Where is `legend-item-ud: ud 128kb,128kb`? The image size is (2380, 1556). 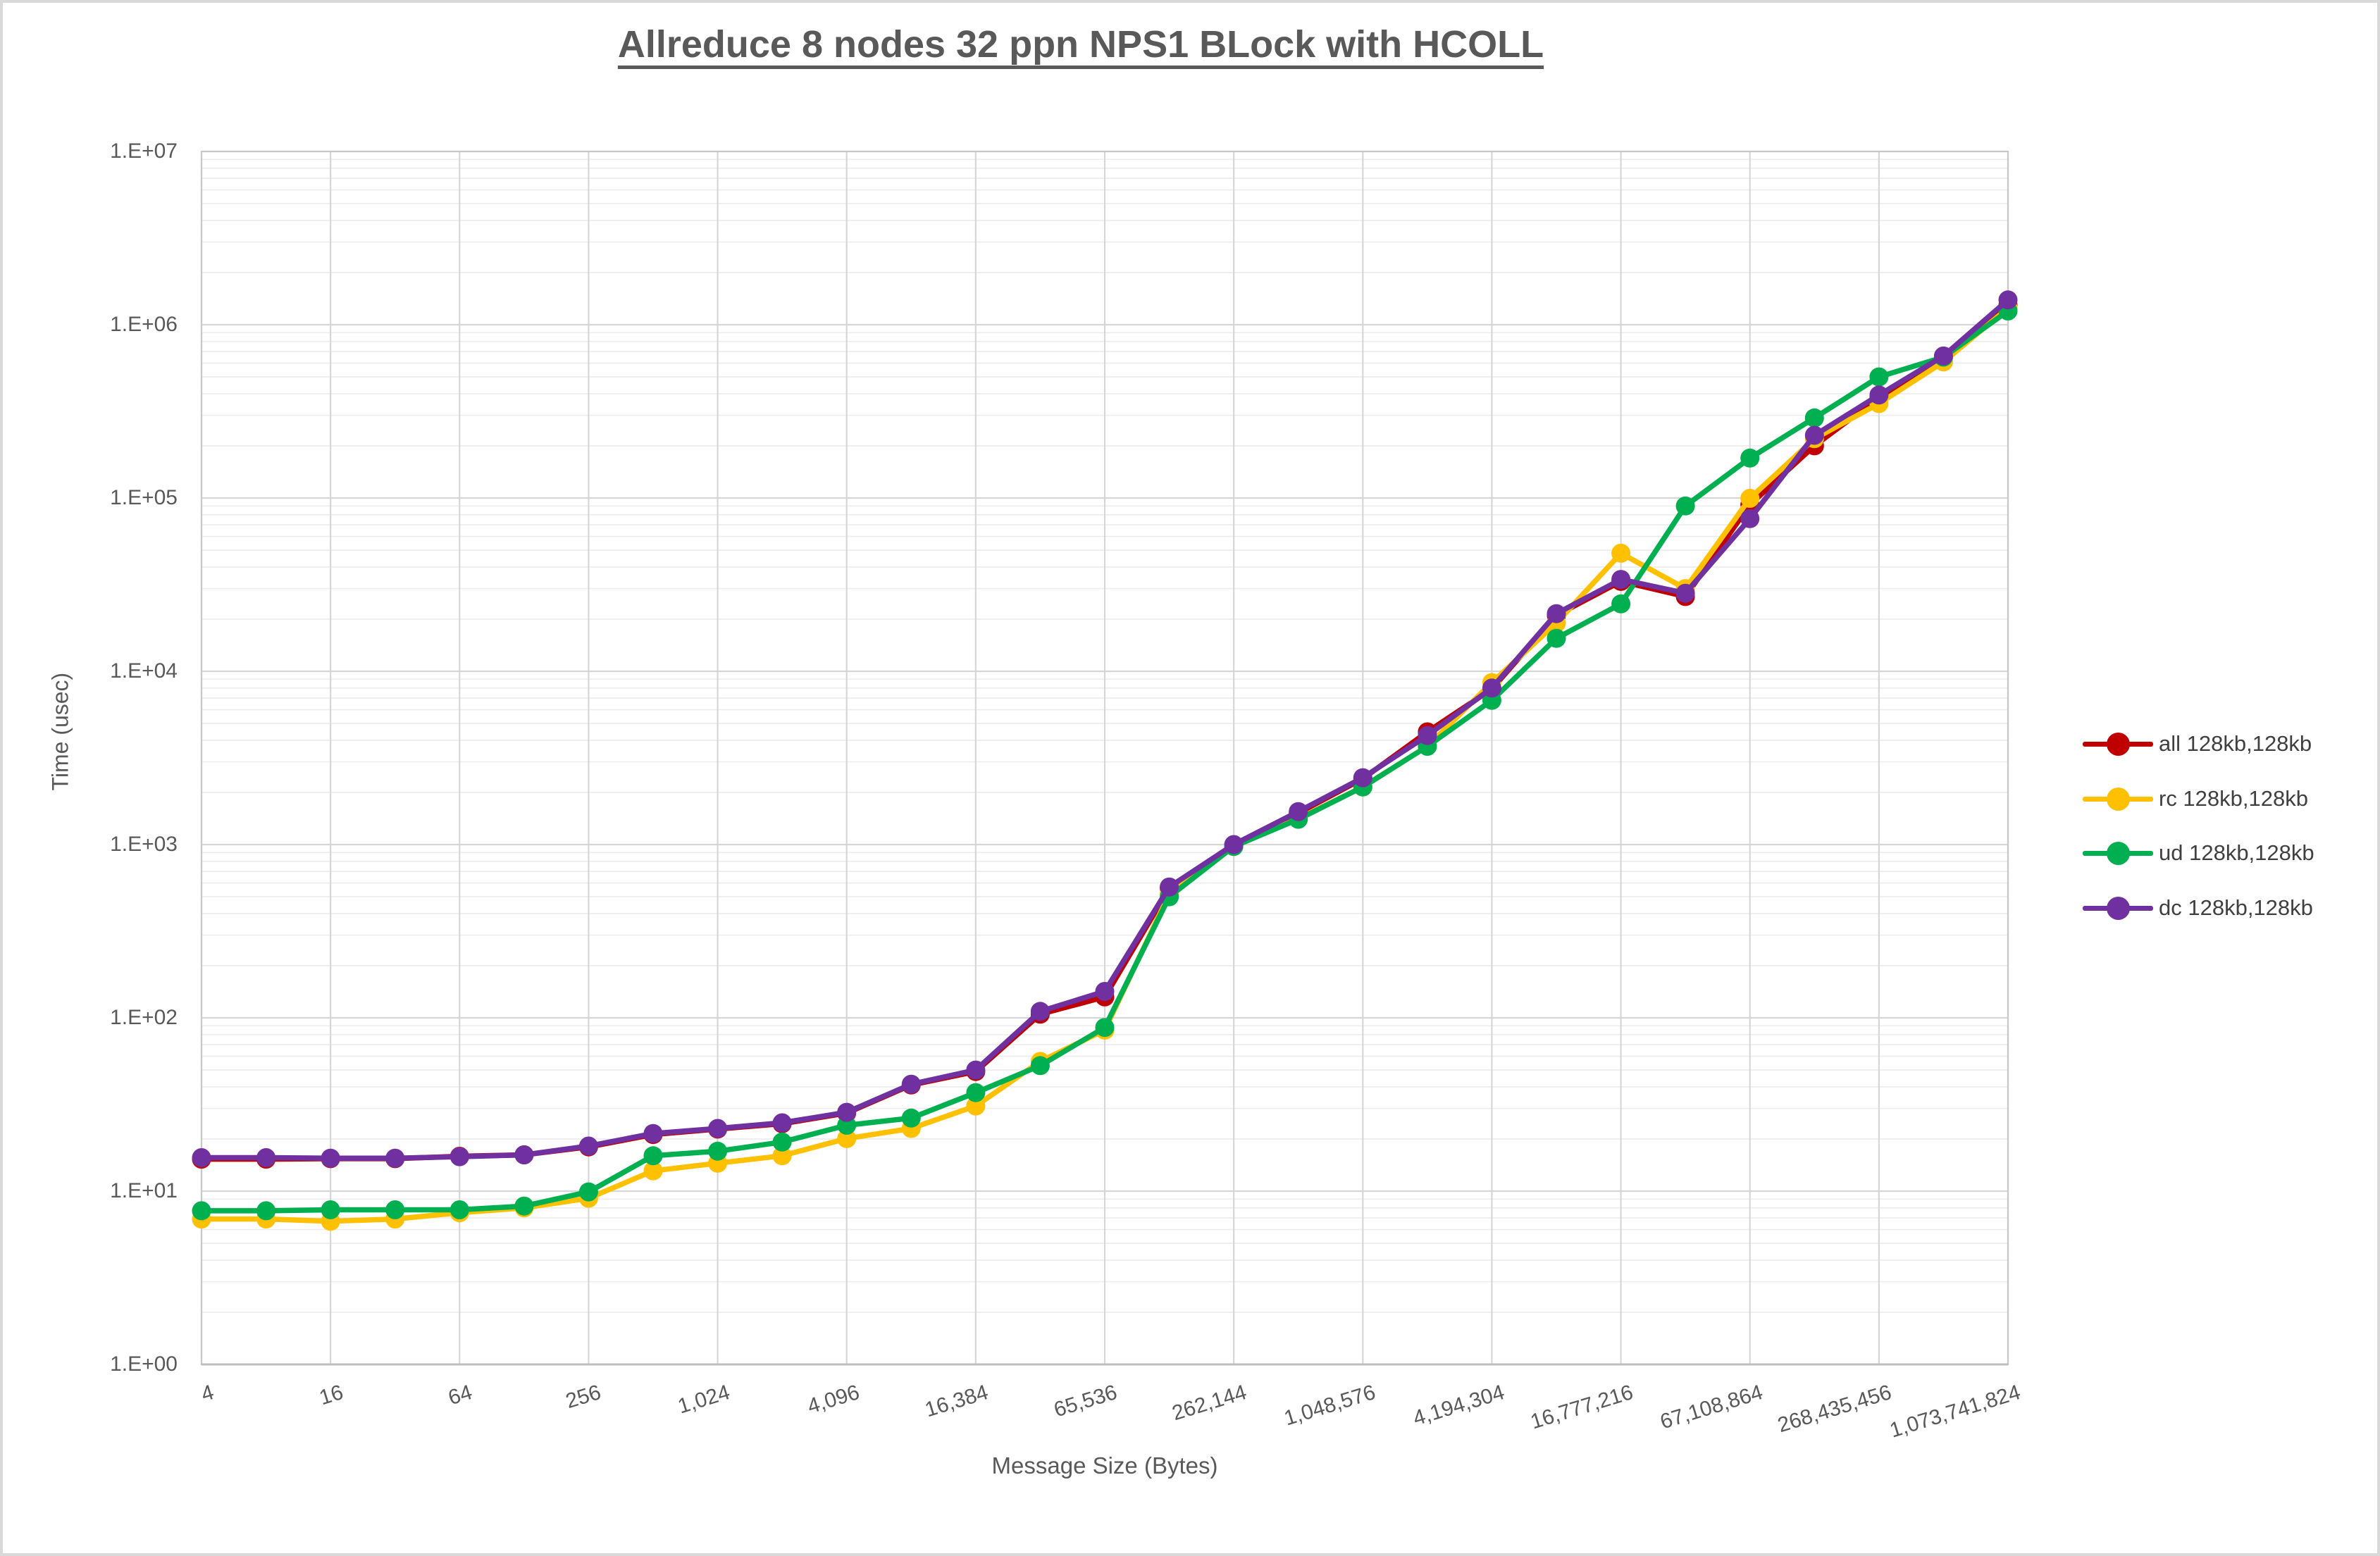 legend-item-ud: ud 128kb,128kb is located at coordinates (2198, 853).